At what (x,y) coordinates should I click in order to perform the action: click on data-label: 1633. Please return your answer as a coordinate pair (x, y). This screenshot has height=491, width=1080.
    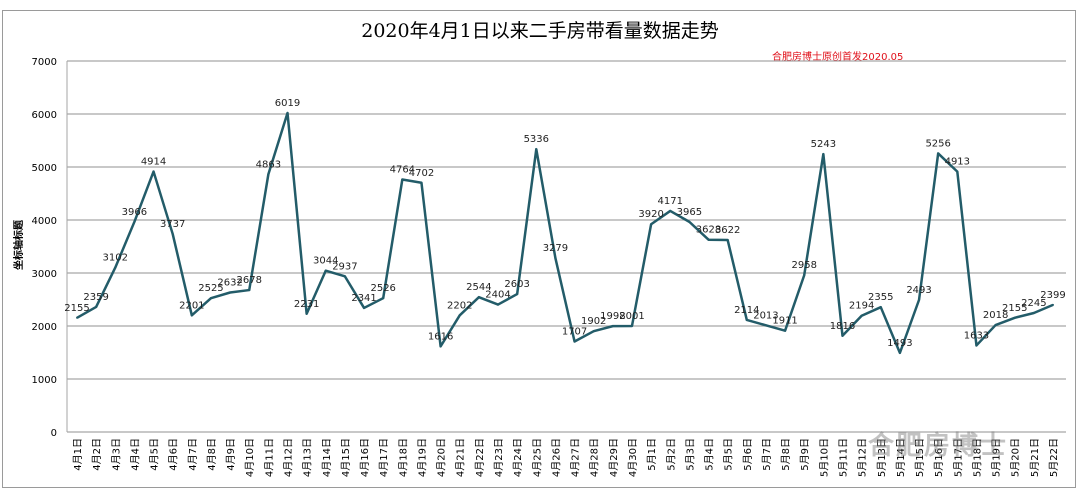
    Looking at the image, I should click on (976, 335).